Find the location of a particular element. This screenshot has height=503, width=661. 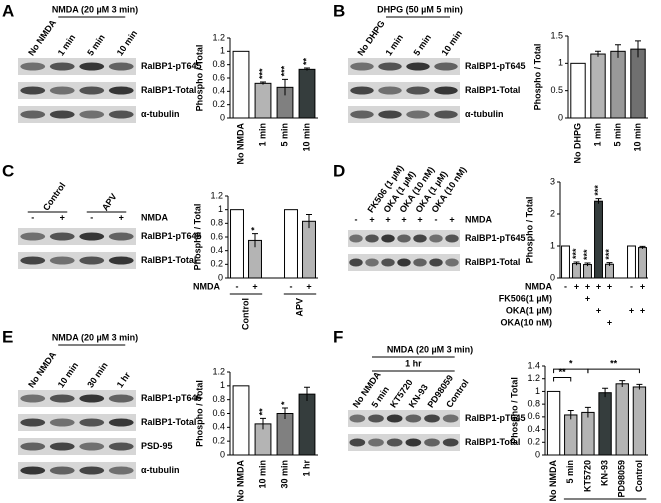

y-tick-label: 1.5 is located at coordinates (556, 35).